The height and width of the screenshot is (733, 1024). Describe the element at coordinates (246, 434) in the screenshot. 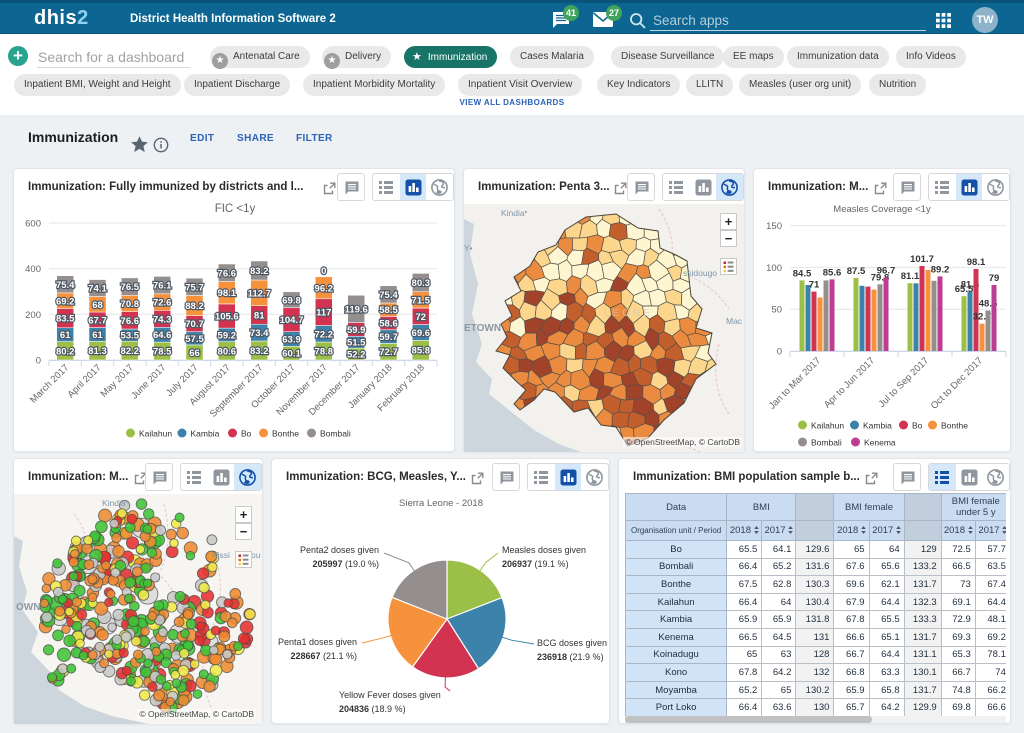

I see `svg-text: Bo` at that location.